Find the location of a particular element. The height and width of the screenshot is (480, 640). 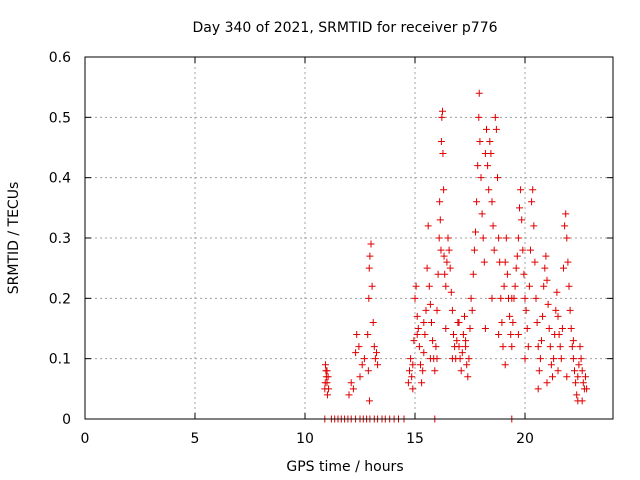

y-axis-label: SRMTID / TECUs is located at coordinates (14, 238).